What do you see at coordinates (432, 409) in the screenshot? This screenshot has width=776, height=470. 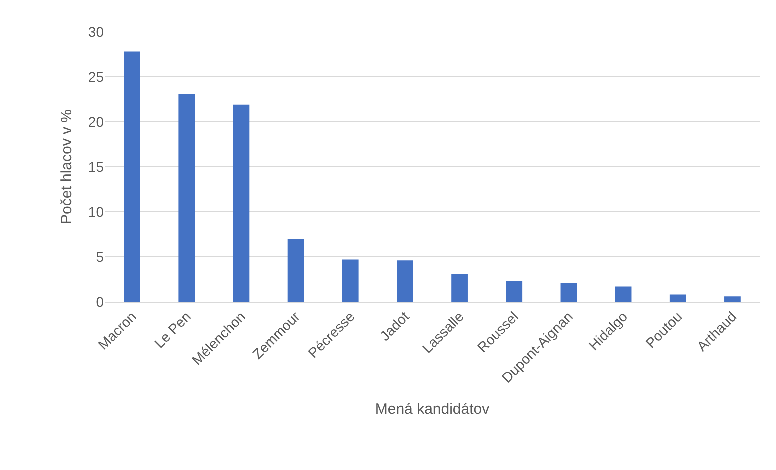 I see `x-axis-title: Mená kandidátov` at bounding box center [432, 409].